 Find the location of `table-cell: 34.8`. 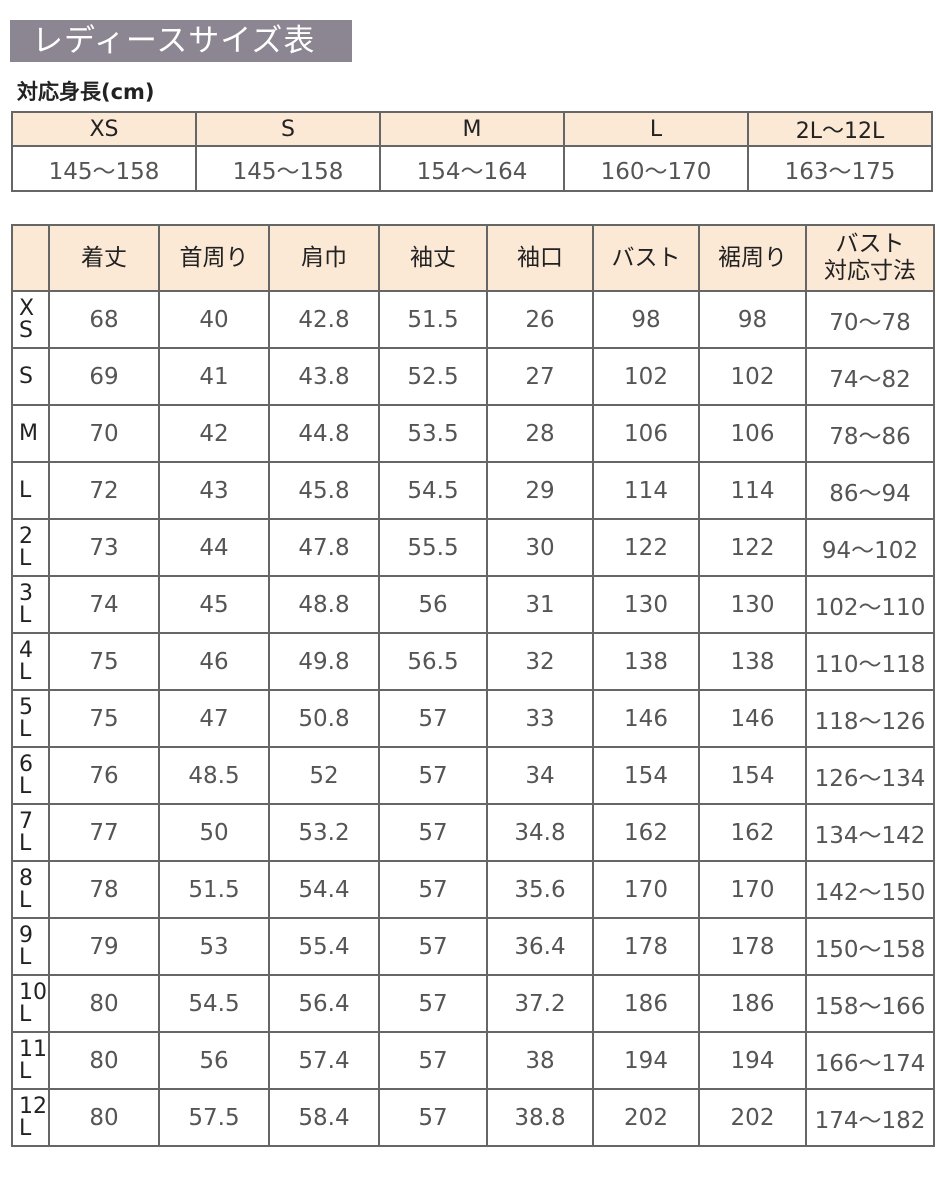

table-cell: 34.8 is located at coordinates (540, 832).